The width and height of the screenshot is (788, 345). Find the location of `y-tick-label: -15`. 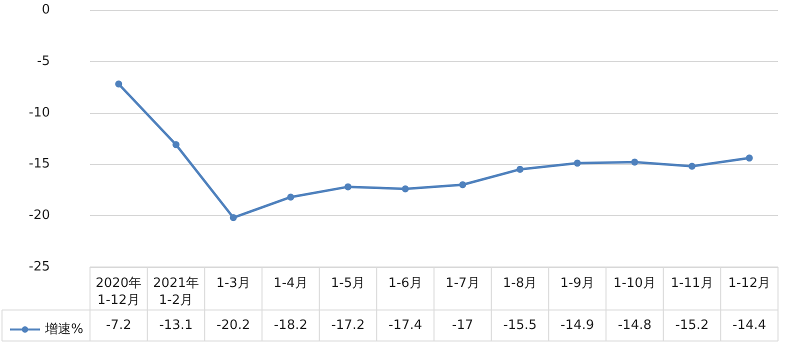

y-tick-label: -15 is located at coordinates (39, 164).